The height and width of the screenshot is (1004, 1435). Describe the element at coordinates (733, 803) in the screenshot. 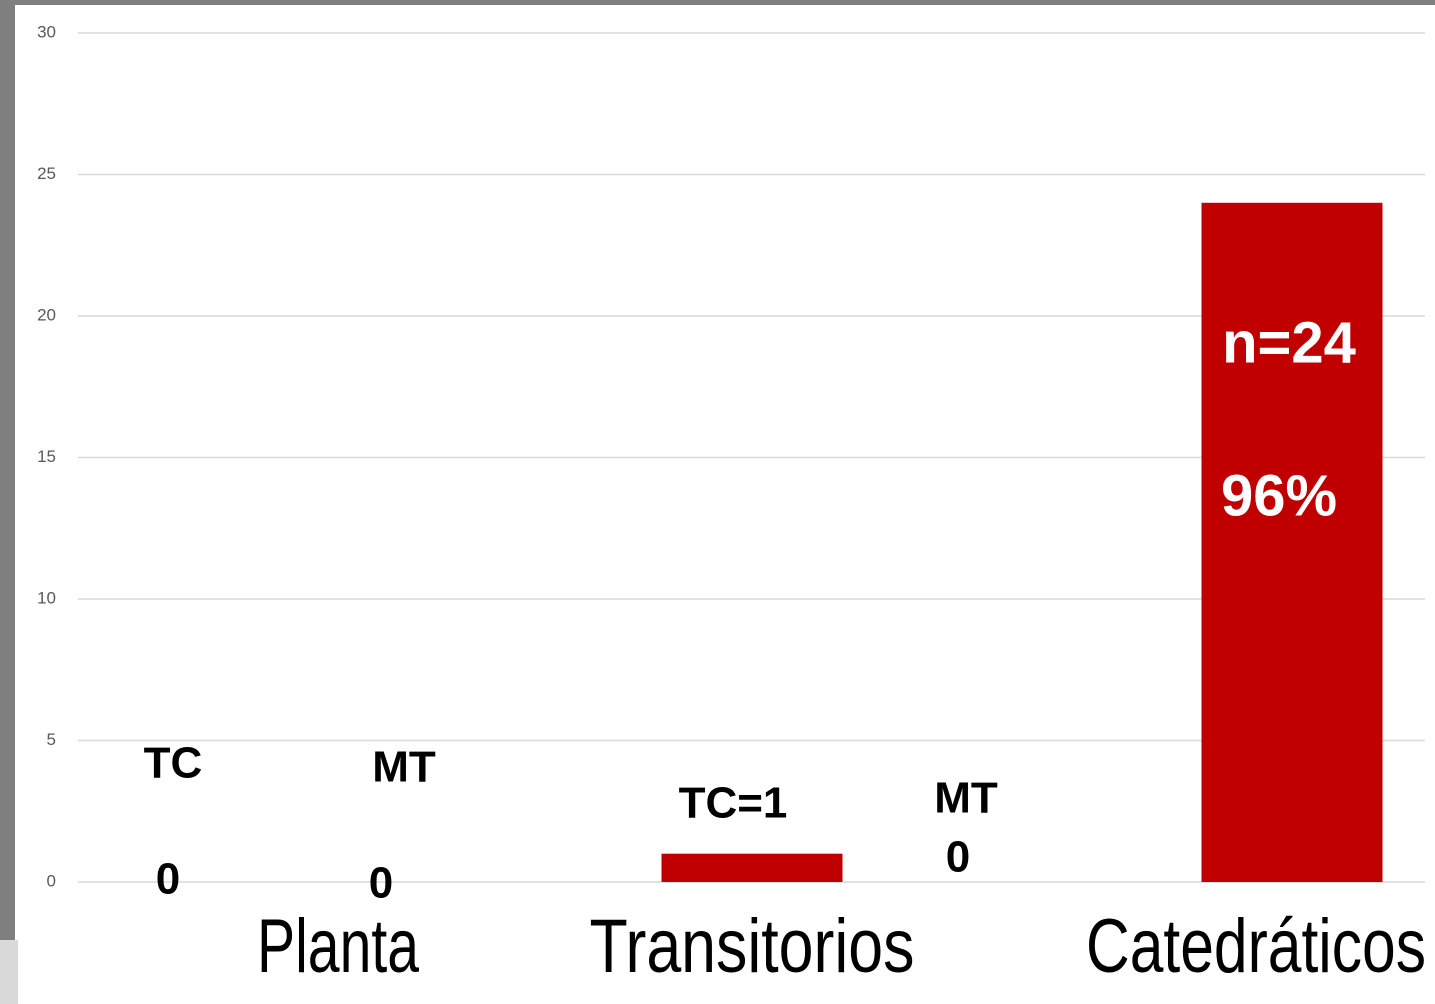

I see `annotation: TC=1` at that location.